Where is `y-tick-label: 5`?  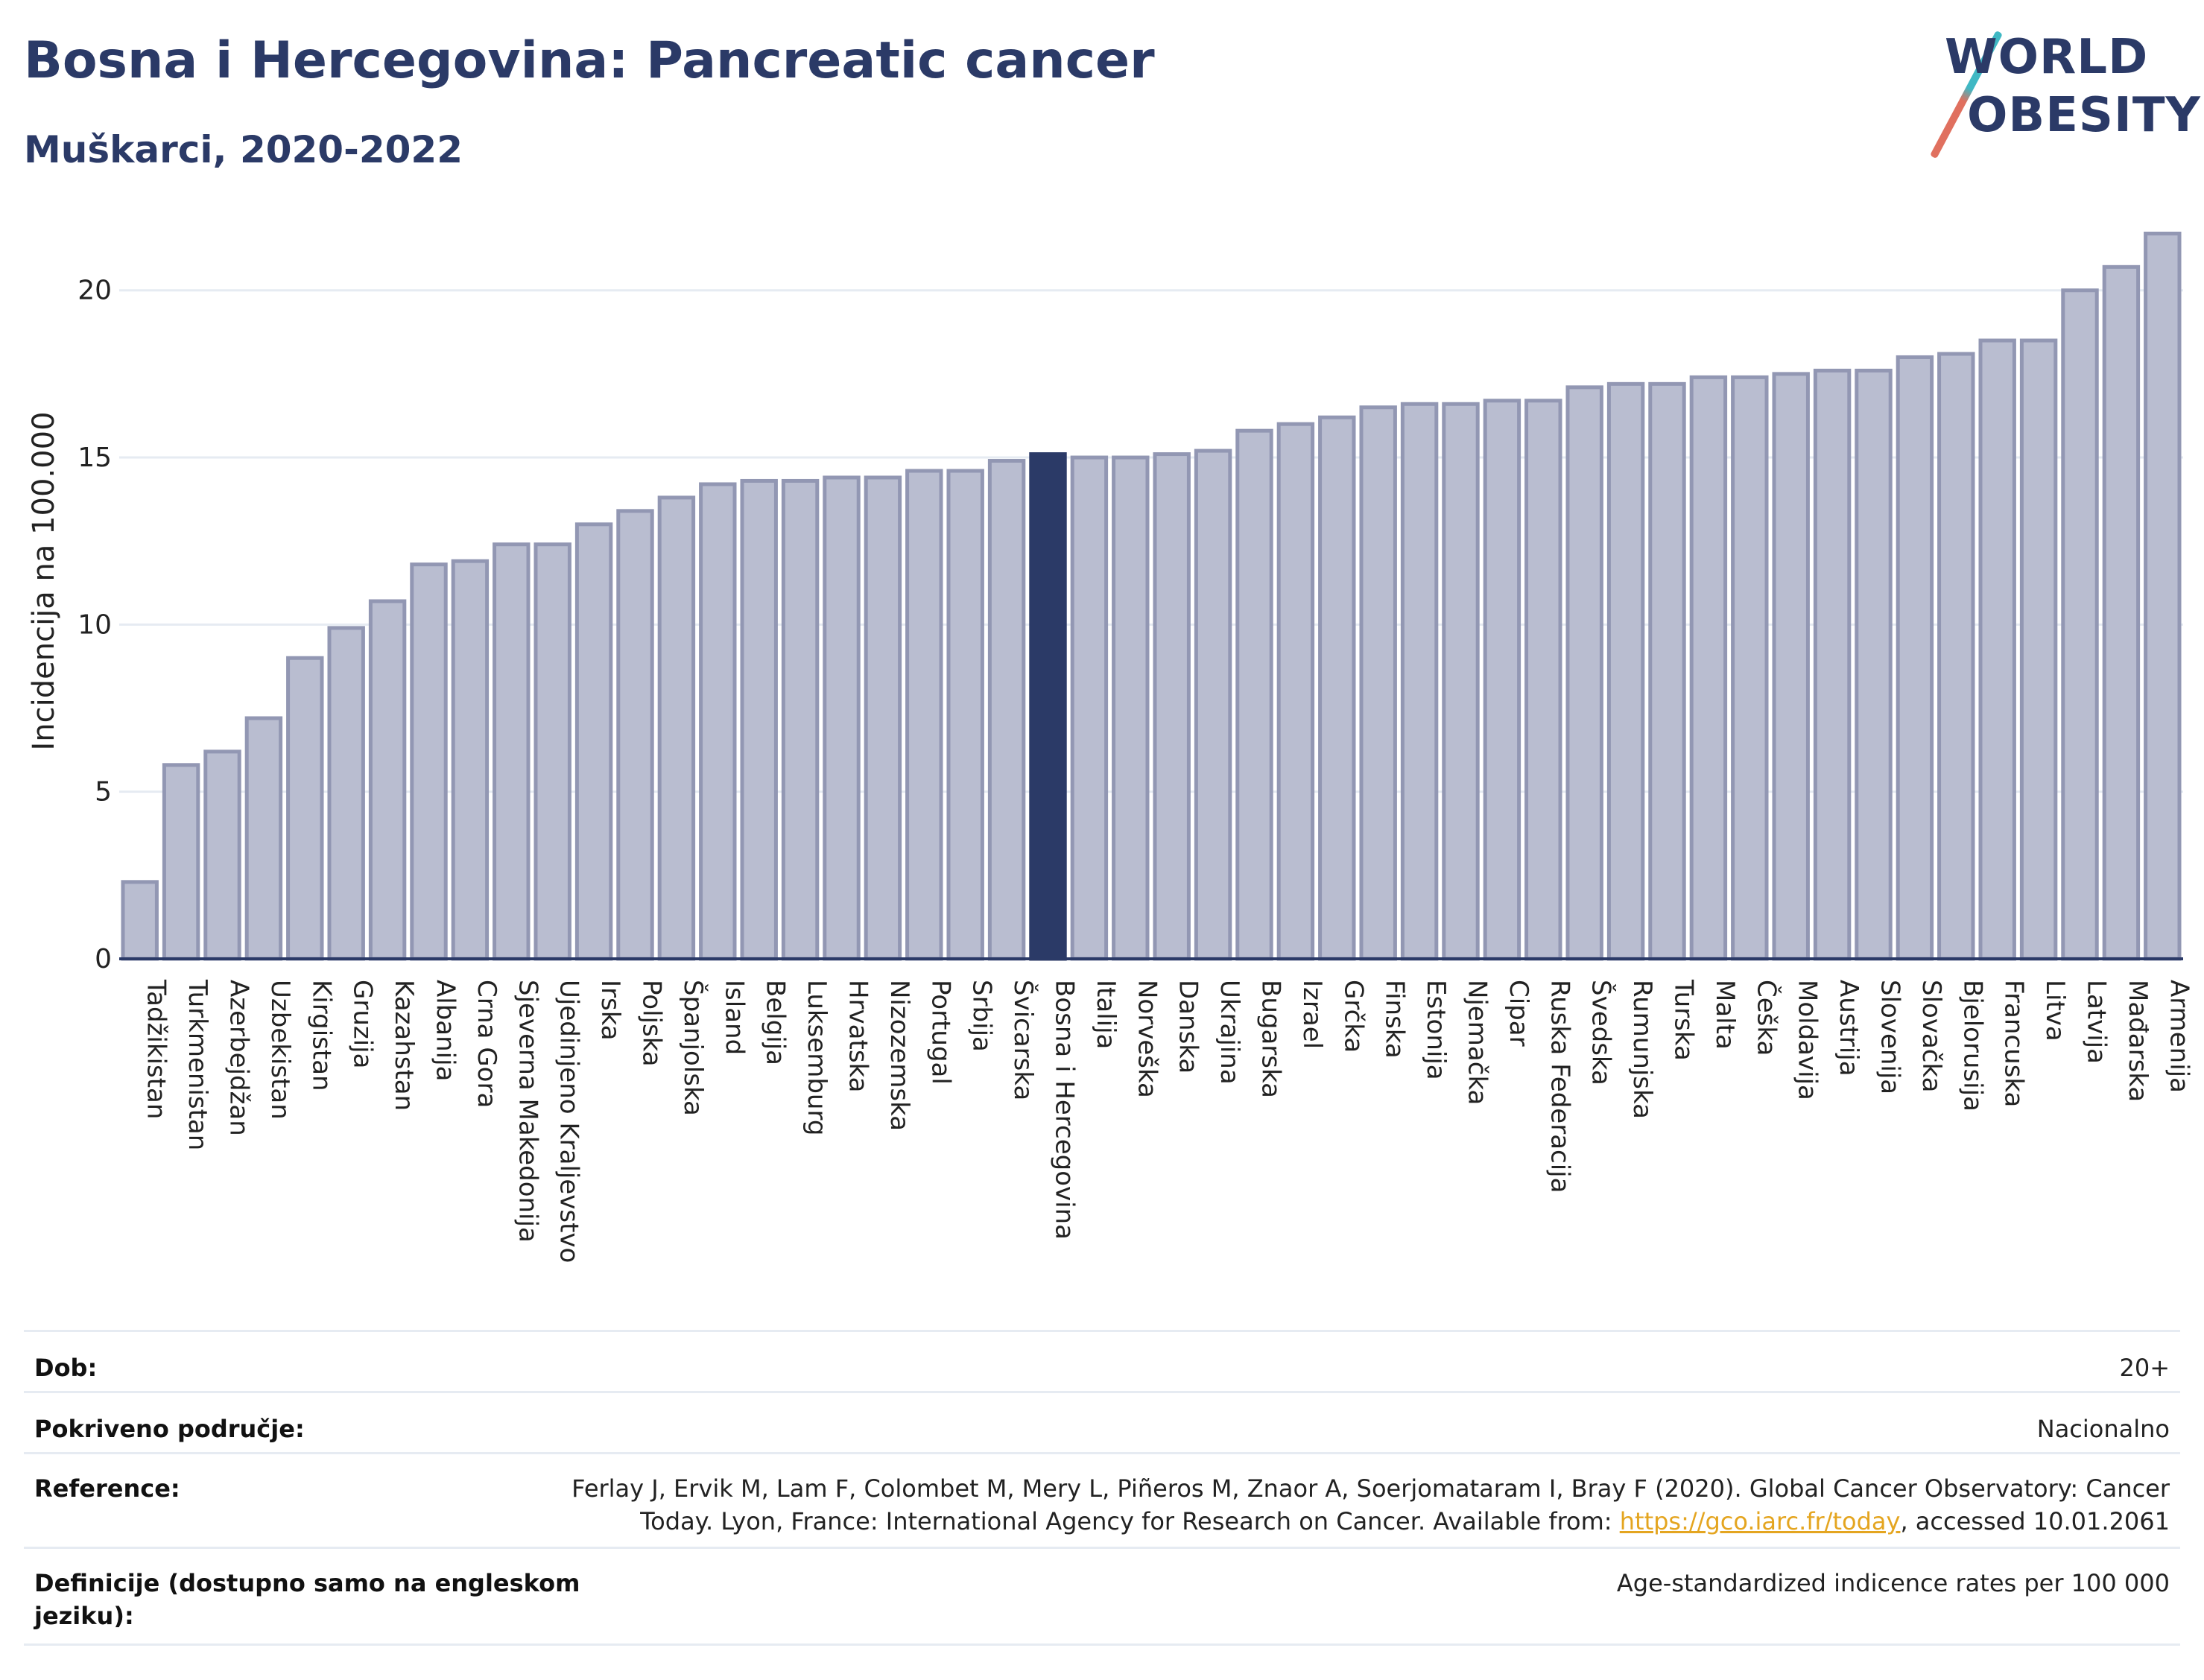
y-tick-label: 5 is located at coordinates (103, 792).